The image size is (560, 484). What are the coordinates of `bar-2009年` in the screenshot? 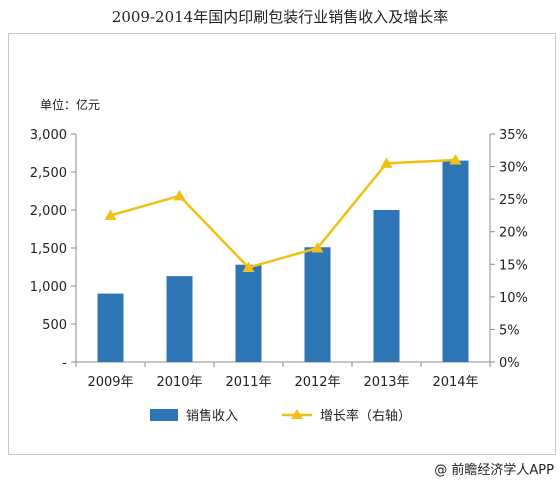 It's located at (110, 327).